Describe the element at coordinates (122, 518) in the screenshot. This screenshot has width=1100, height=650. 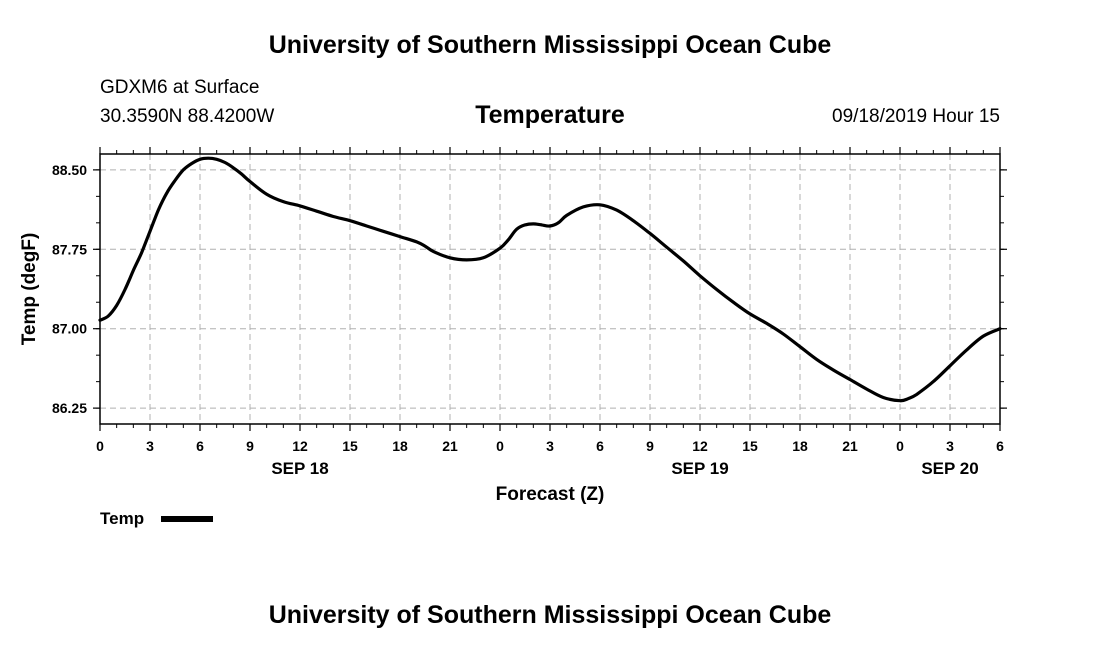
I see `legend-label: Temp` at that location.